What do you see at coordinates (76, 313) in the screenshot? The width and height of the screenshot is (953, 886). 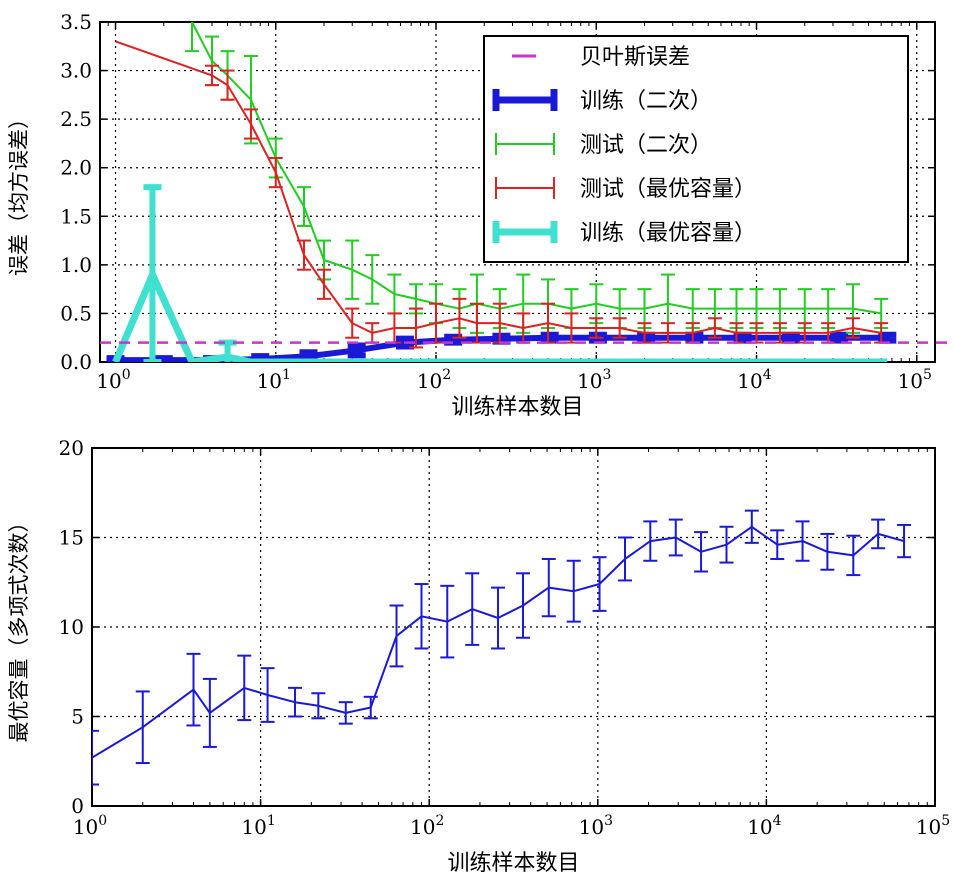 I see `y-tick-label: 0.5` at bounding box center [76, 313].